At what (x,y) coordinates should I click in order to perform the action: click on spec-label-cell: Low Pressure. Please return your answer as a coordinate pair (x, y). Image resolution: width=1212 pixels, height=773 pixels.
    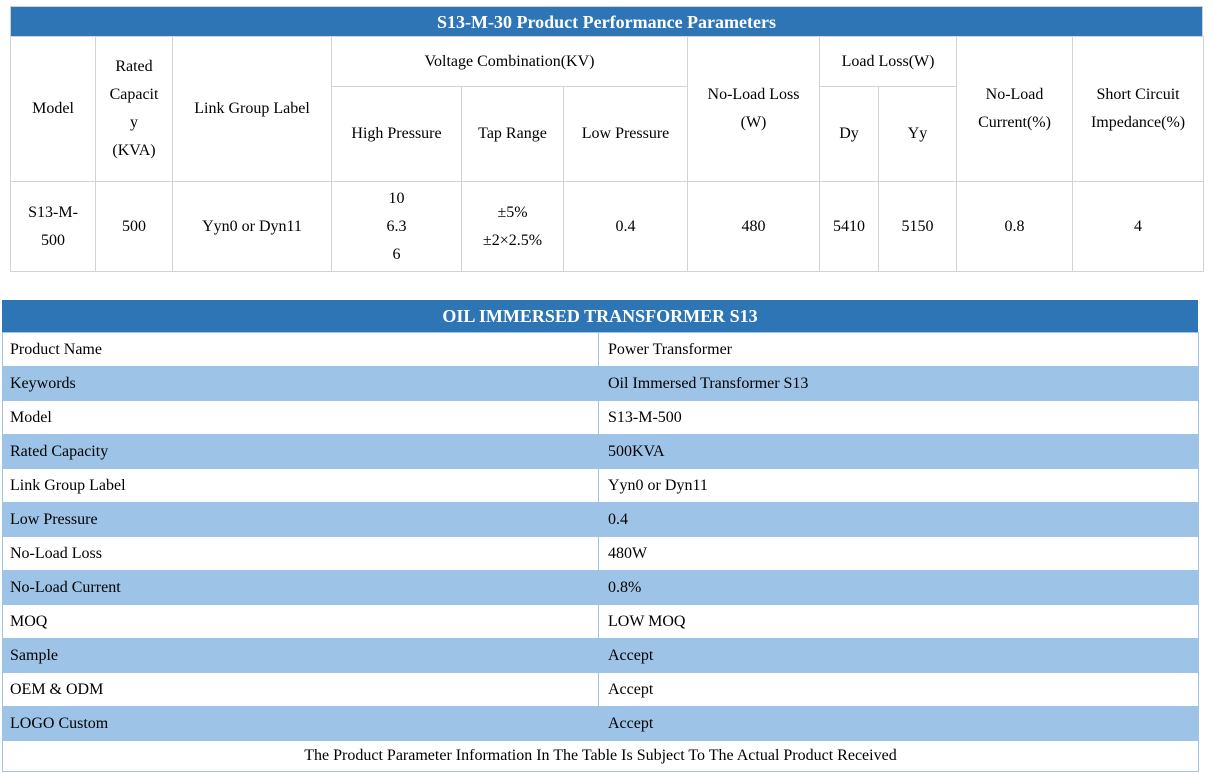
    Looking at the image, I should click on (300, 519).